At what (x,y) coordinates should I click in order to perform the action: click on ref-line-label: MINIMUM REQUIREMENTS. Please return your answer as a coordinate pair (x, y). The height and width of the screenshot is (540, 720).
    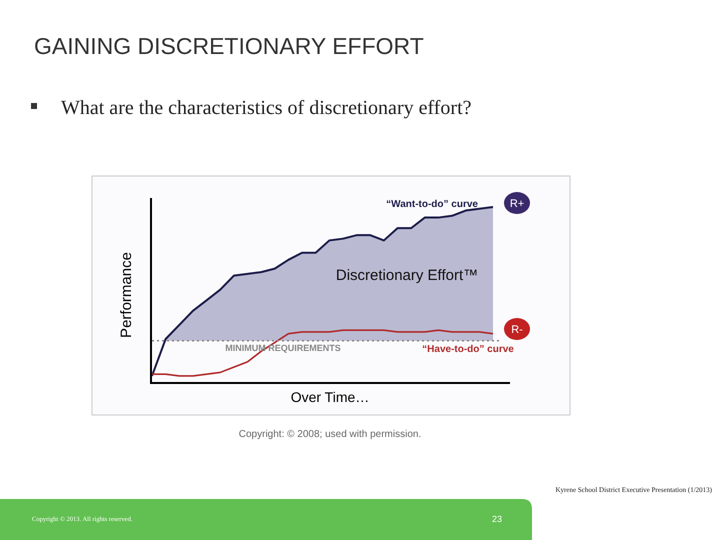
    Looking at the image, I should click on (283, 347).